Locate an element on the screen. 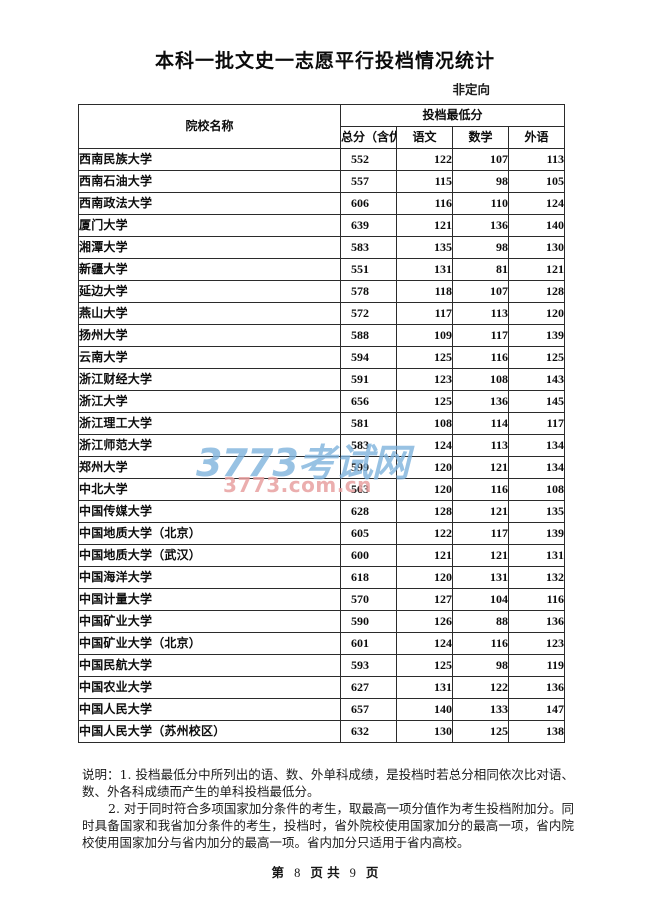  table-row: 西南石油大学 557 115 98 105 is located at coordinates (321, 181).